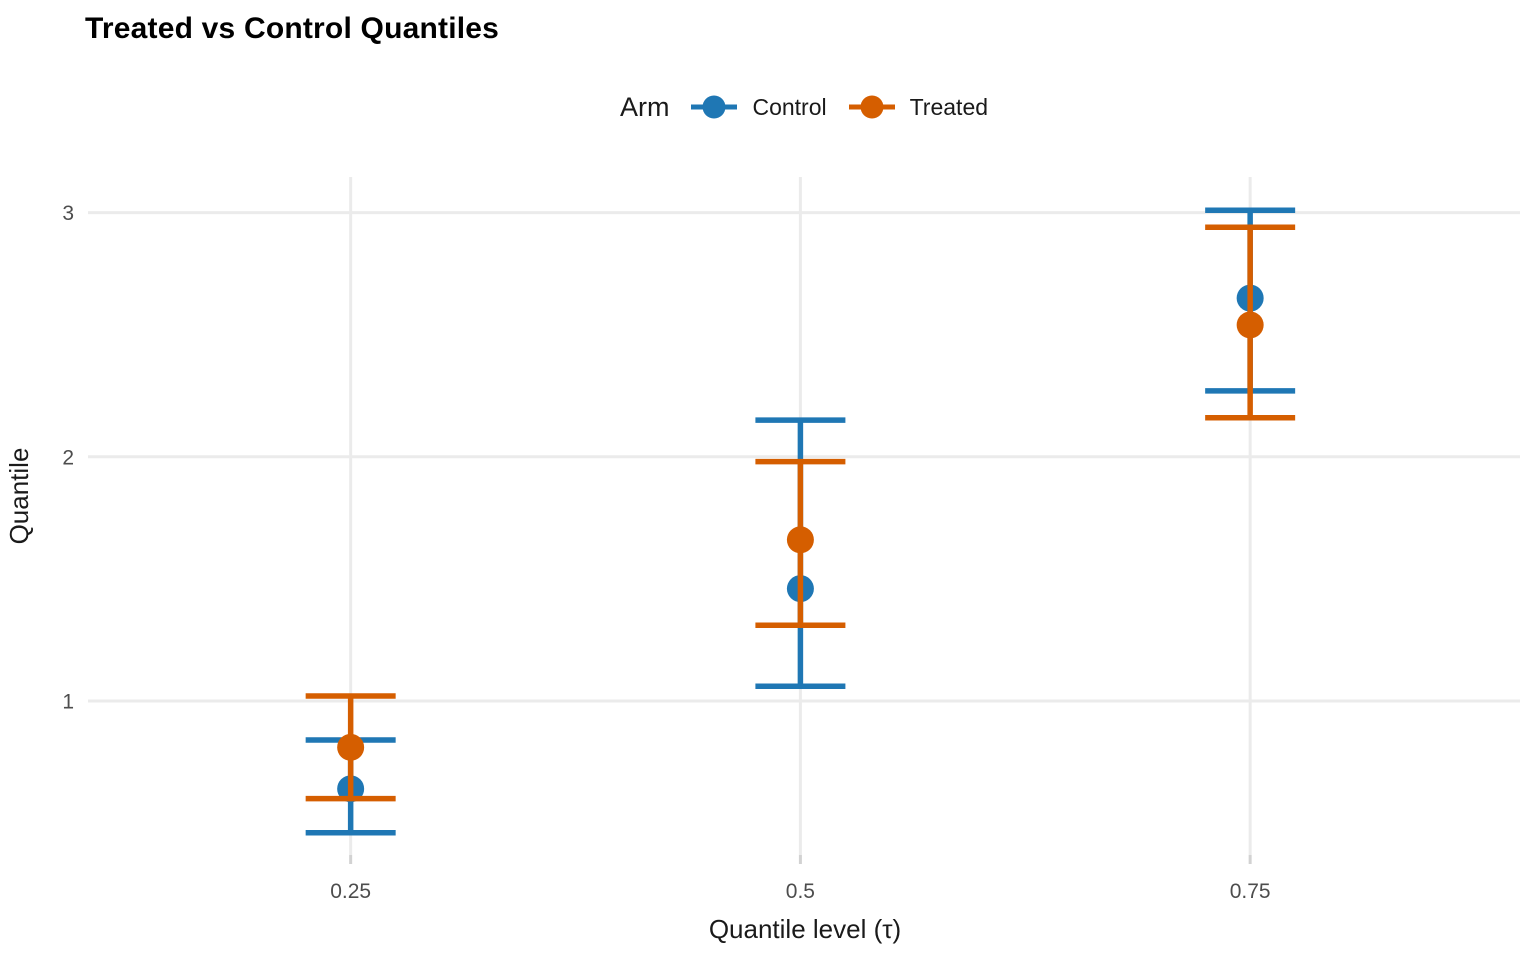  I want to click on y-tick-label-3: 3, so click(68, 213).